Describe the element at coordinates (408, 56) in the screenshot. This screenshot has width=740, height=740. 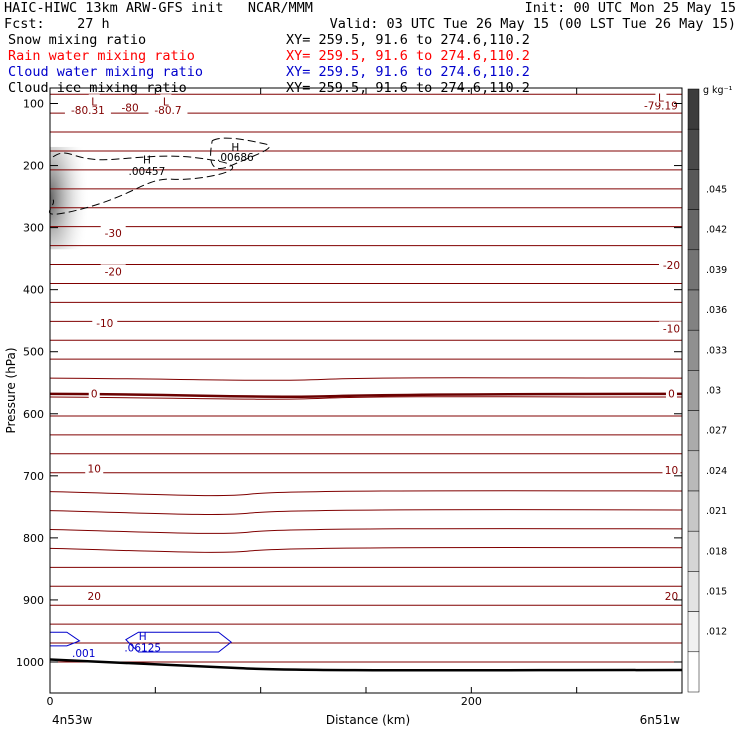
I see `field-xy-rain: XY= 259.5, 91.6 to 274.6,110.2` at that location.